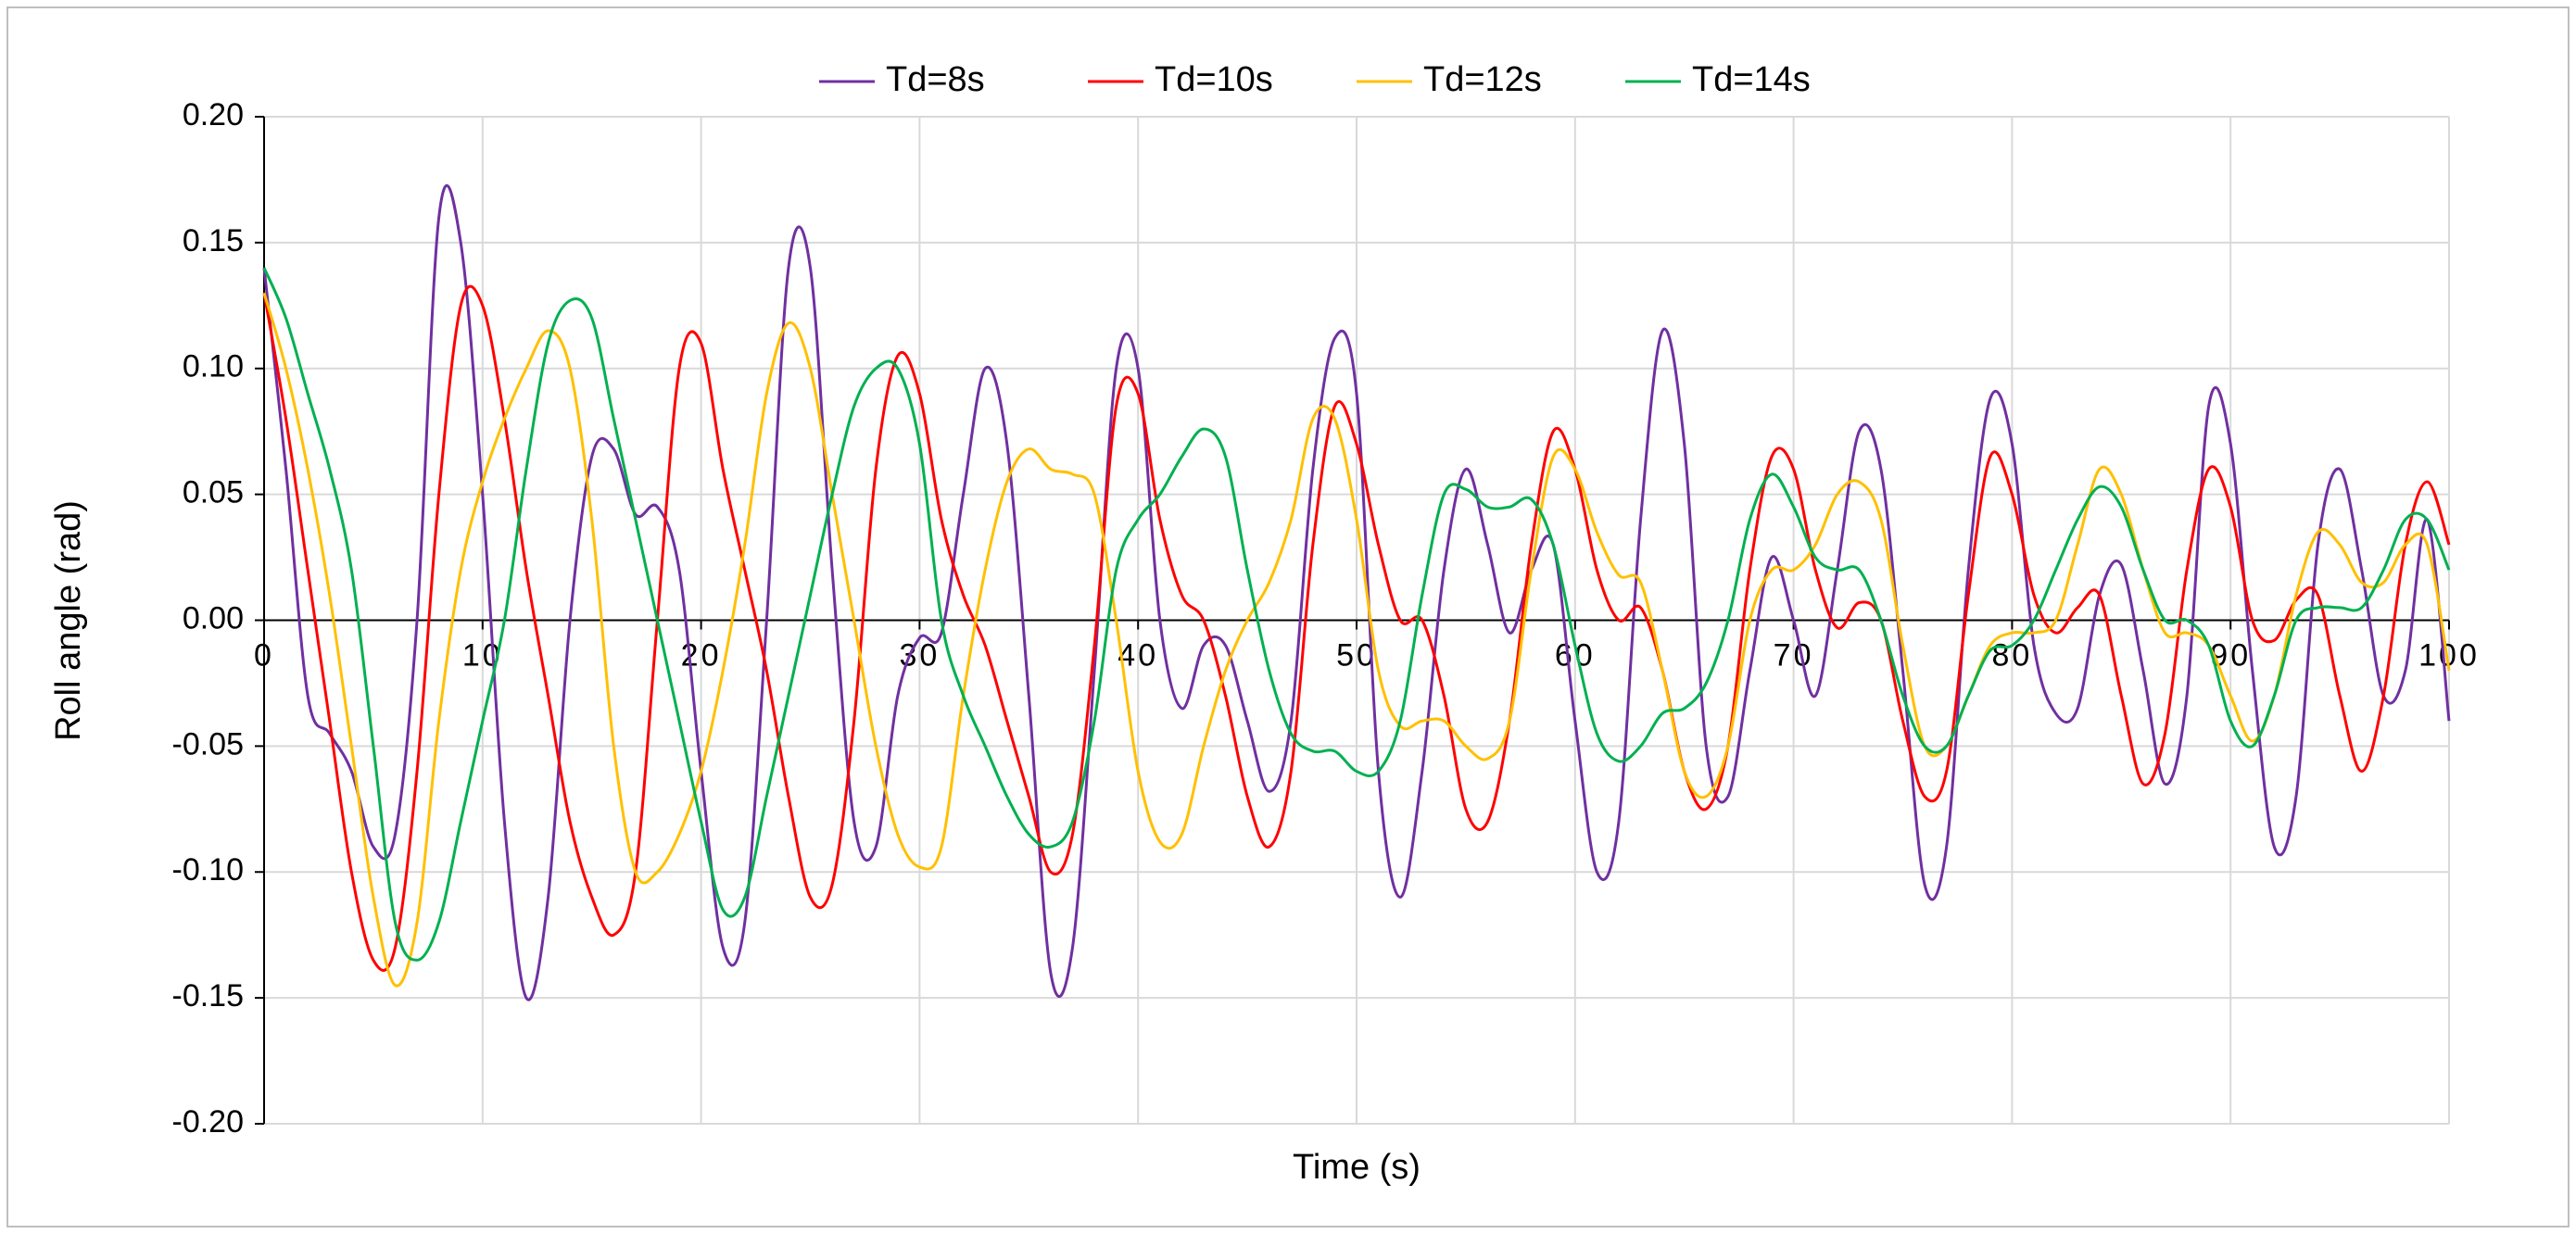 The width and height of the screenshot is (2576, 1234). Describe the element at coordinates (213, 493) in the screenshot. I see `y-tick-label: 0.05` at that location.